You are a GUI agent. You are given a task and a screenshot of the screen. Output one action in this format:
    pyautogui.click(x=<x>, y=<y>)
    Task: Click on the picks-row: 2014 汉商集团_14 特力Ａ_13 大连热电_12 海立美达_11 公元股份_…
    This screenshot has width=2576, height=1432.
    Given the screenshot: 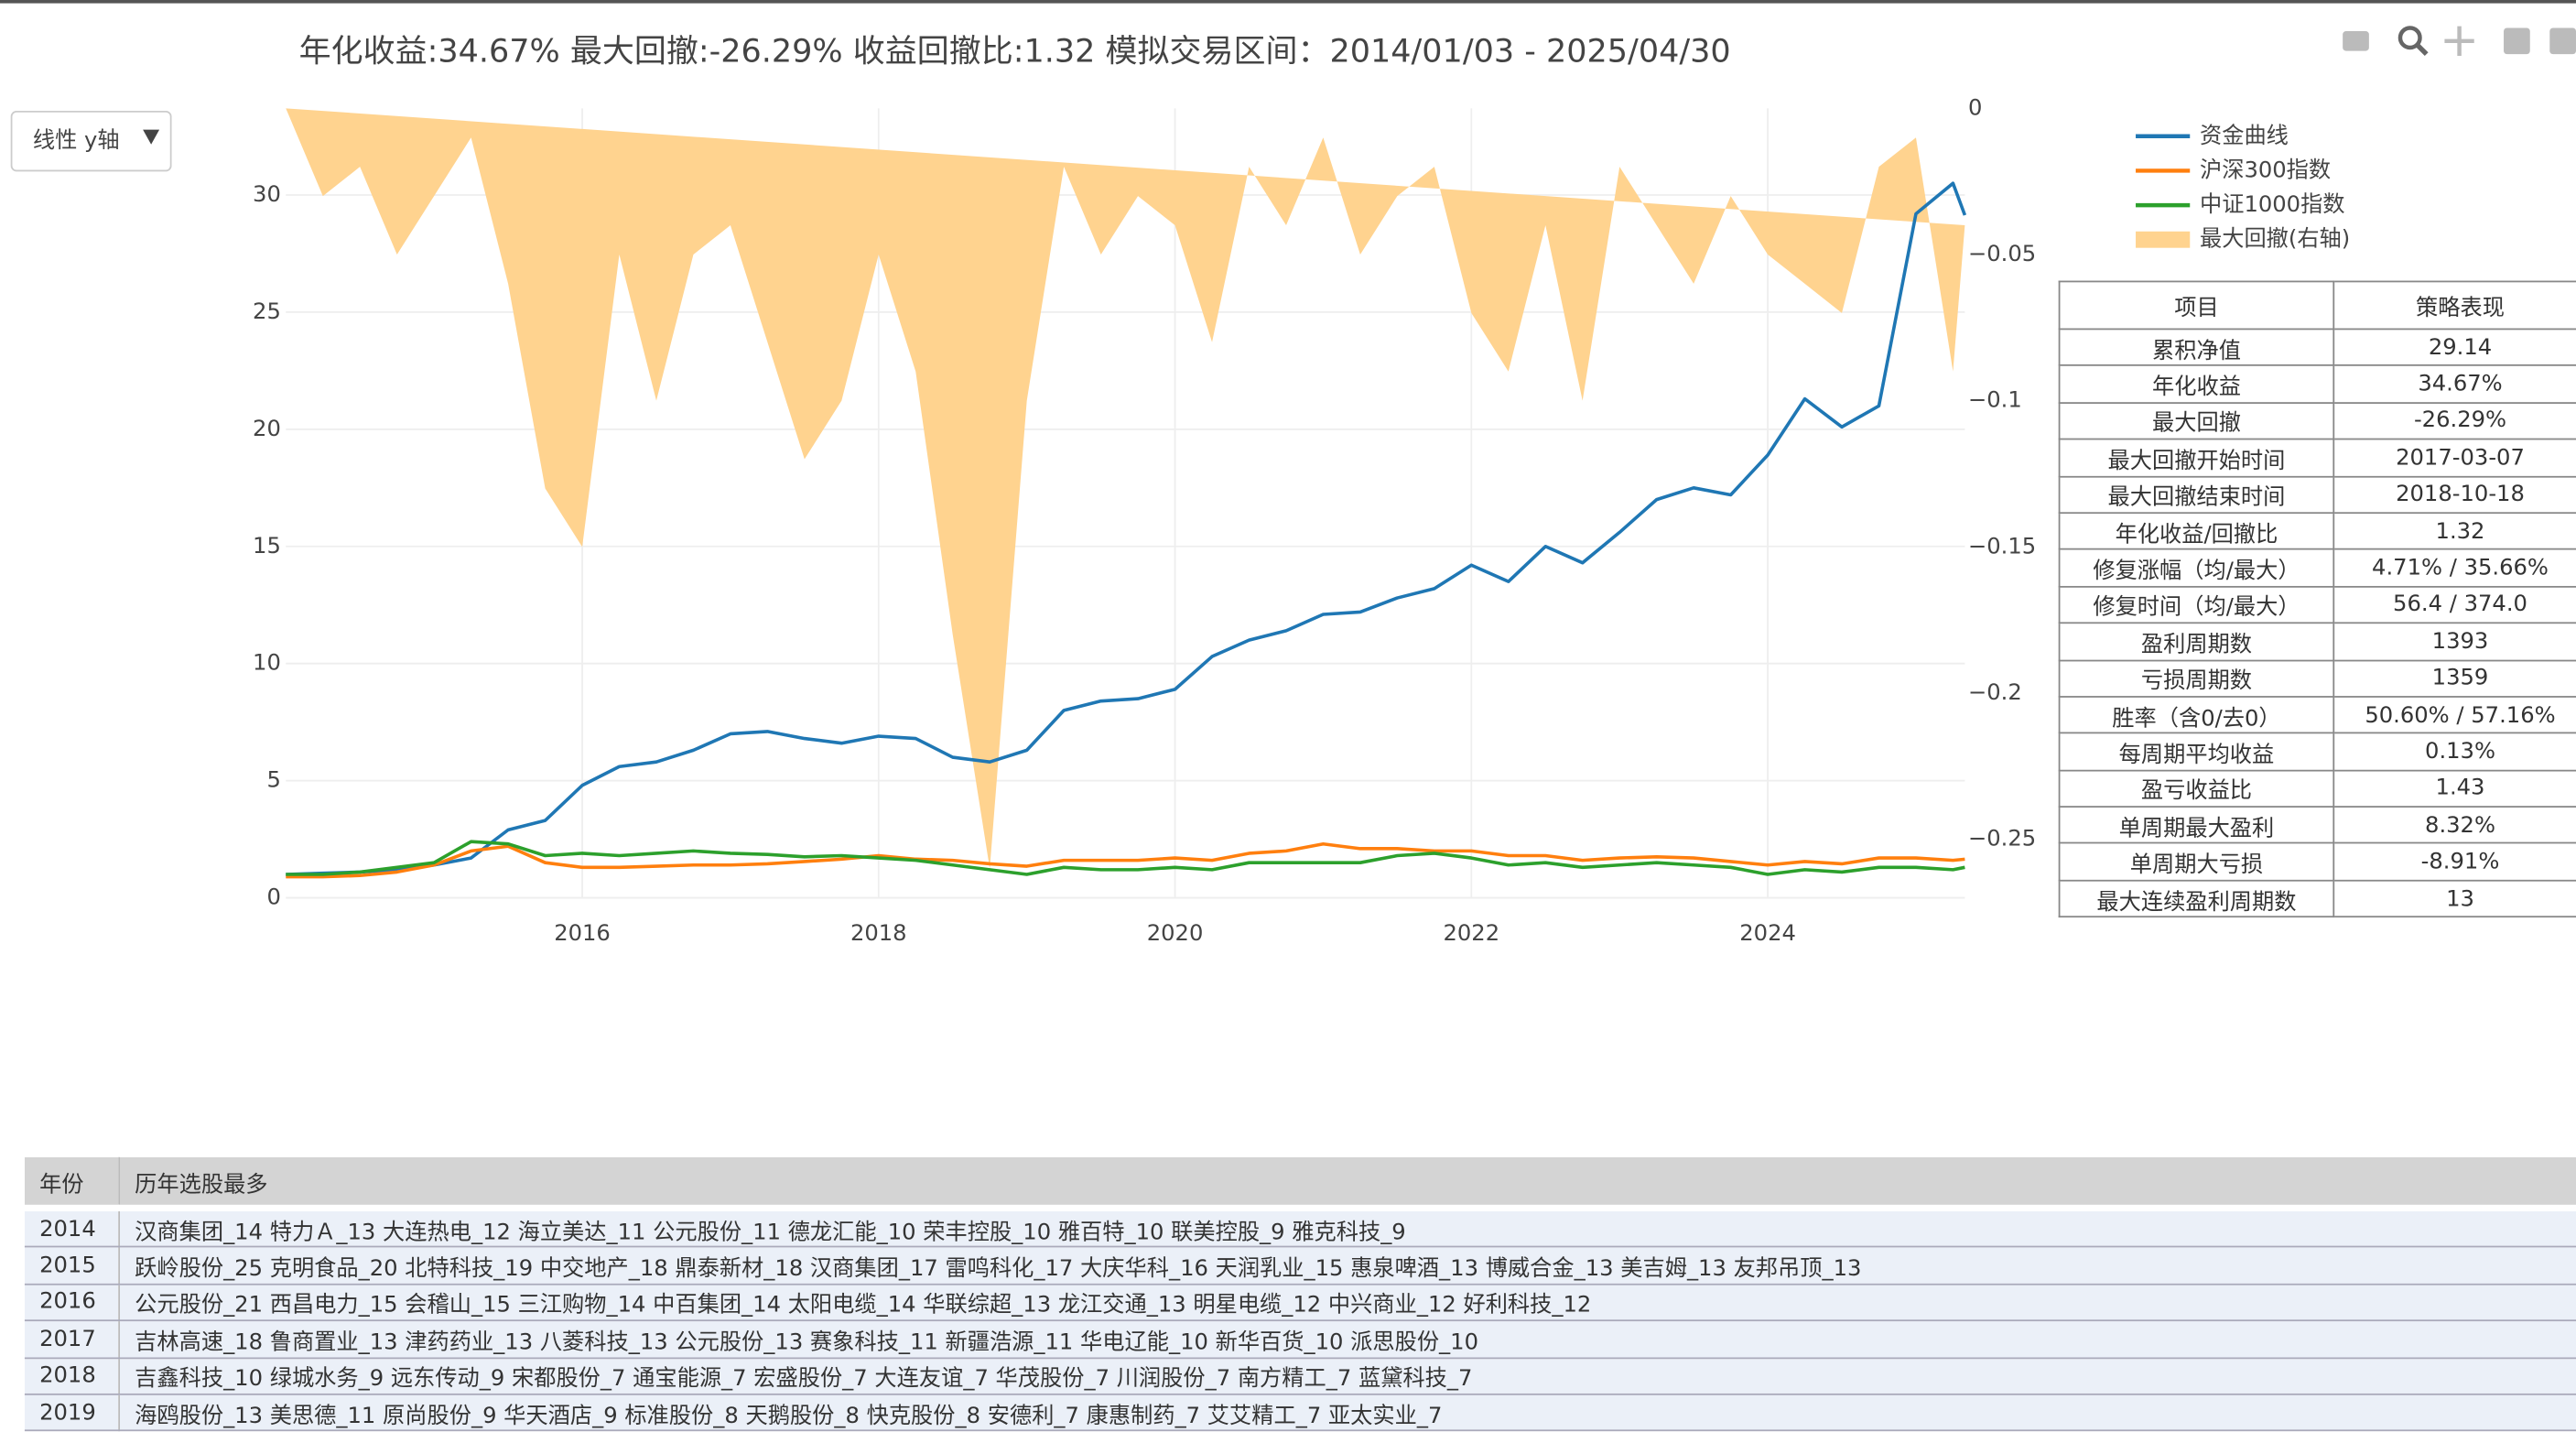 What is the action you would take?
    pyautogui.click(x=1300, y=1228)
    